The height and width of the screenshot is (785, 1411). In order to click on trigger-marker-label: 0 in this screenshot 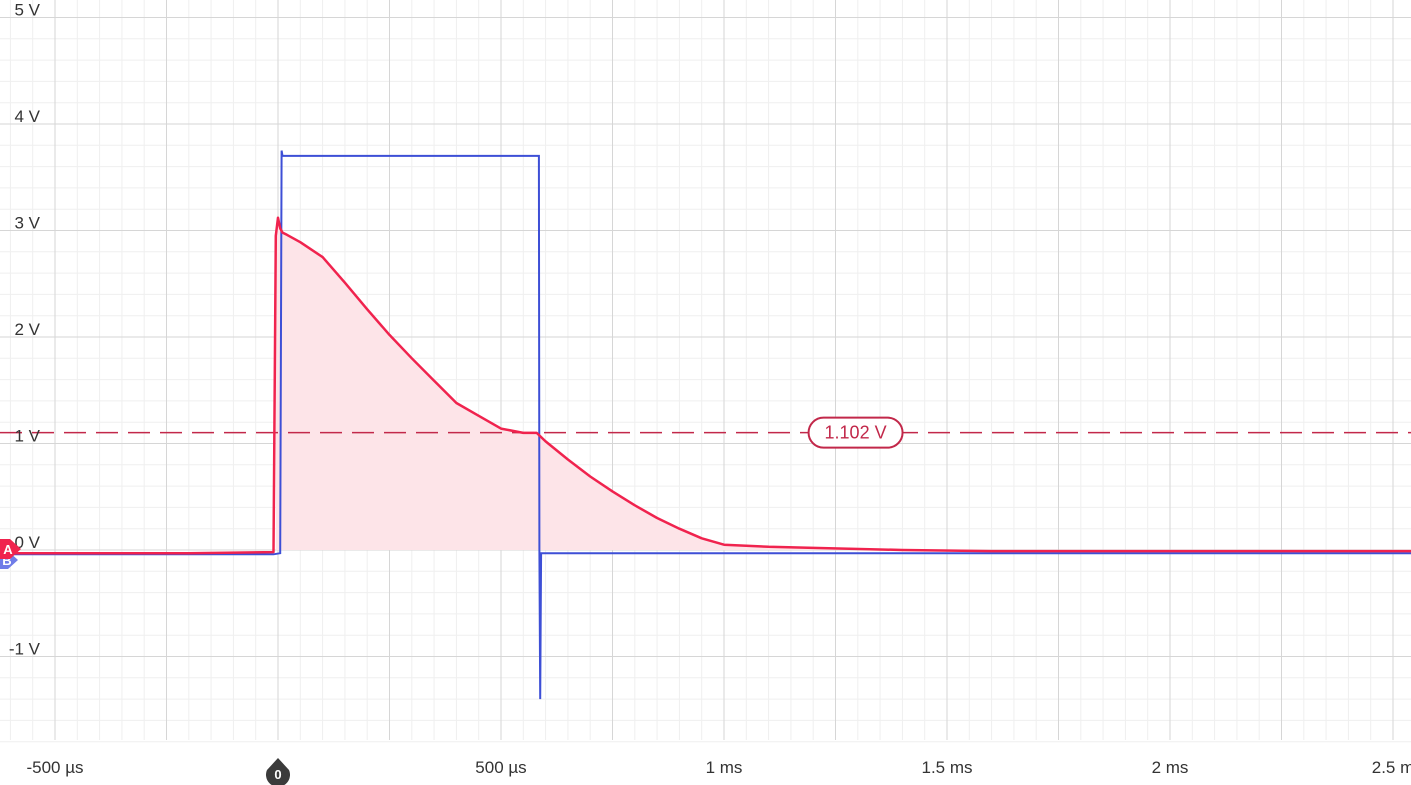, I will do `click(277, 774)`.